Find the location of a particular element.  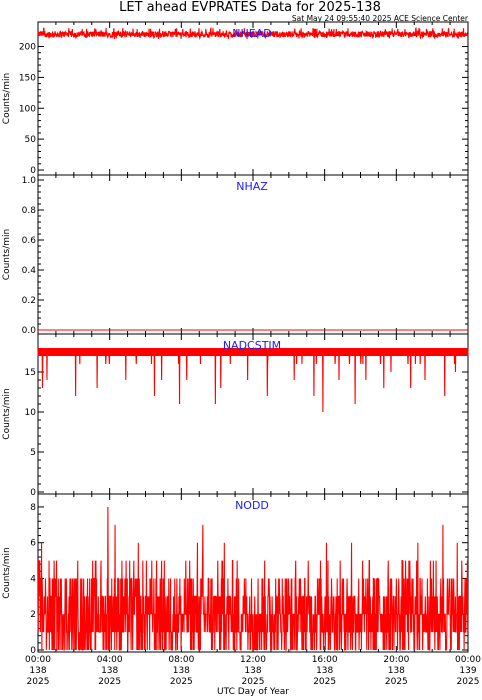

series-line-nhead is located at coordinates (253, 33).